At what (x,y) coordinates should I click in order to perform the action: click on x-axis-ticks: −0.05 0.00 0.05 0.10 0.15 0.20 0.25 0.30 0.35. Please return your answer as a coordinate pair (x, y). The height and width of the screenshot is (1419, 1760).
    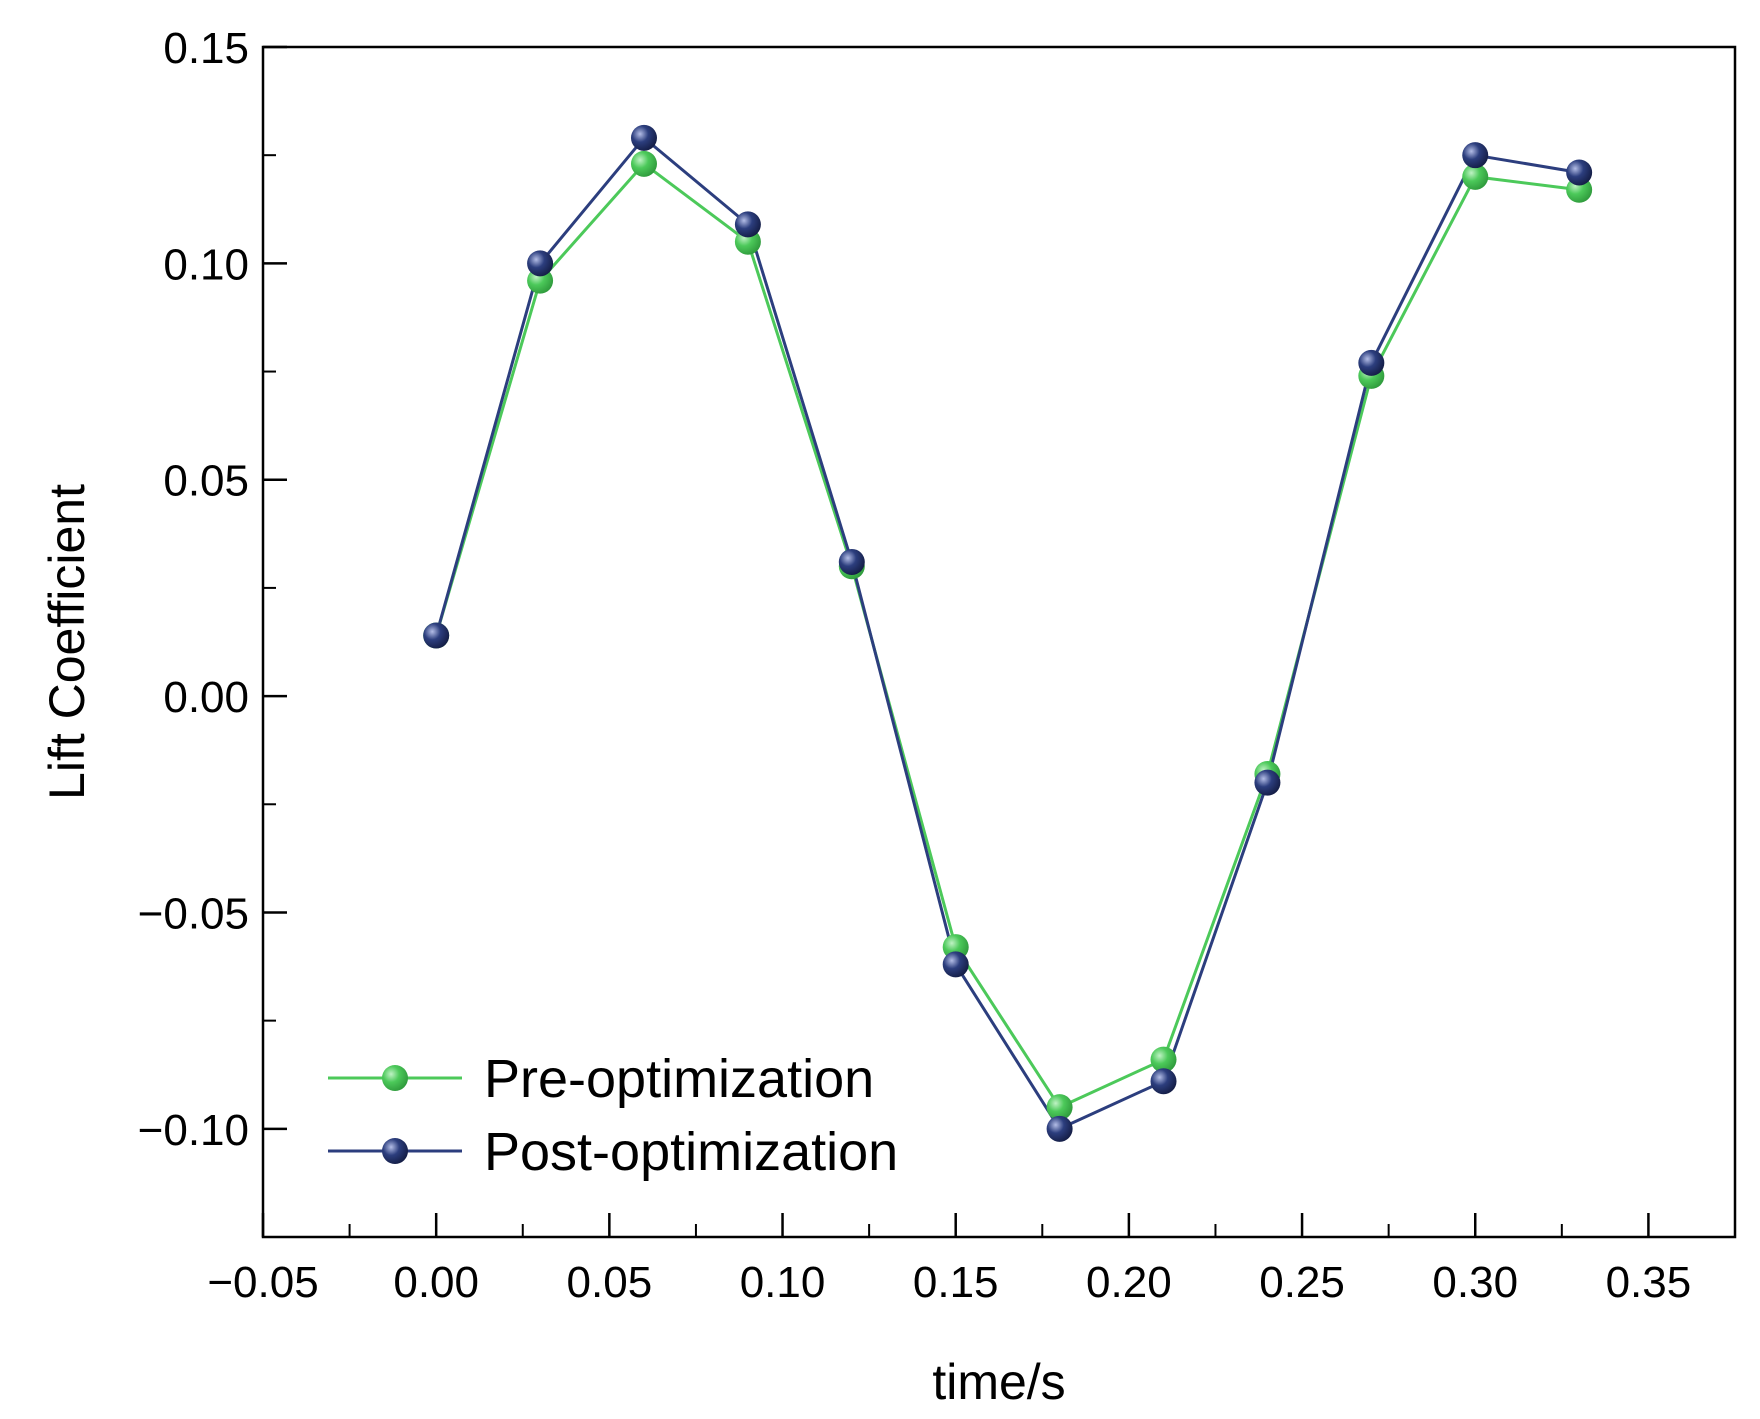
    Looking at the image, I should click on (949, 1260).